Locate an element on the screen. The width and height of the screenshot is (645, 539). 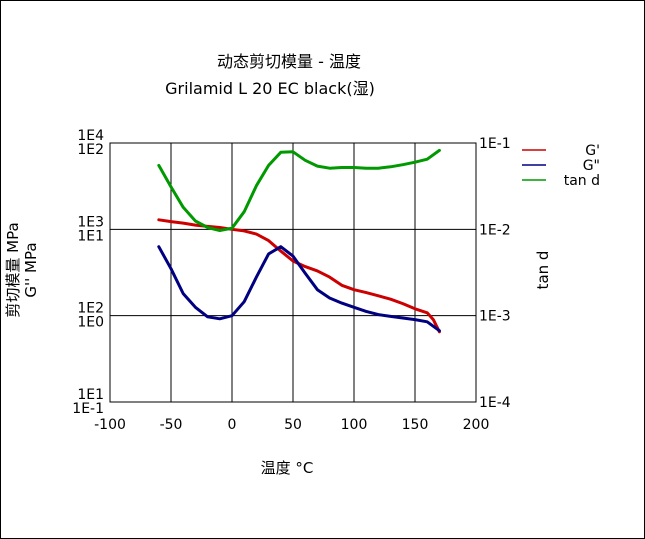
y-tick-label-secondary: 1E2 is located at coordinates (90, 150).